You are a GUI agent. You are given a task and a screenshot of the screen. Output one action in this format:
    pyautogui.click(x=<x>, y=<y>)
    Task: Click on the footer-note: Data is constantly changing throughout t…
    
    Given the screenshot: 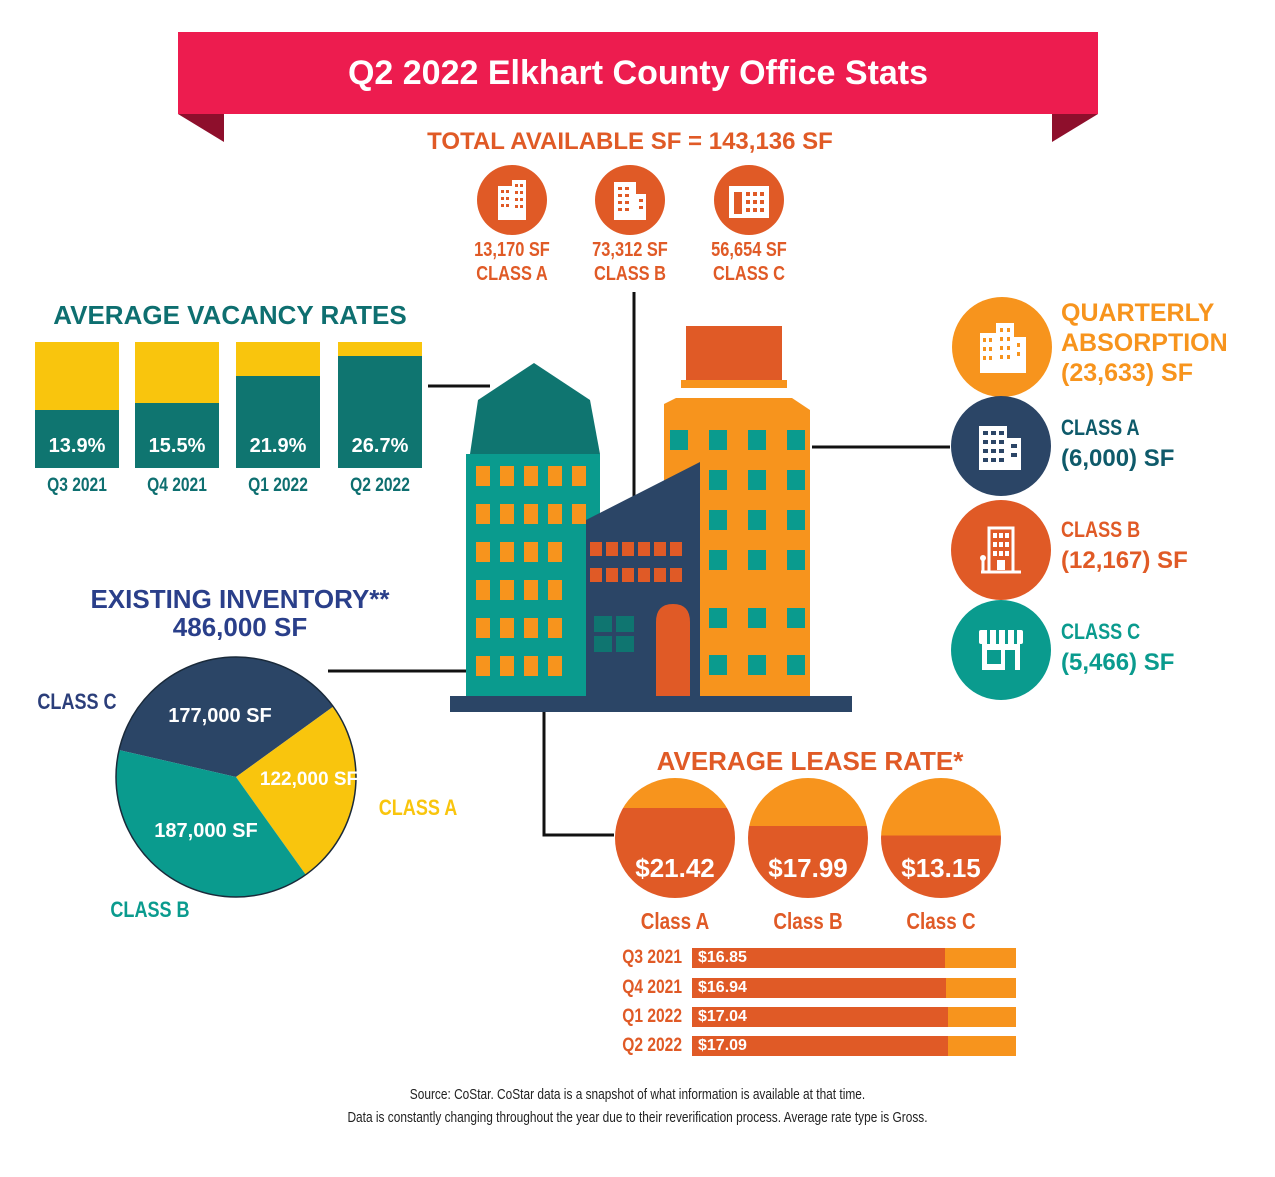 What is the action you would take?
    pyautogui.click(x=637, y=1118)
    